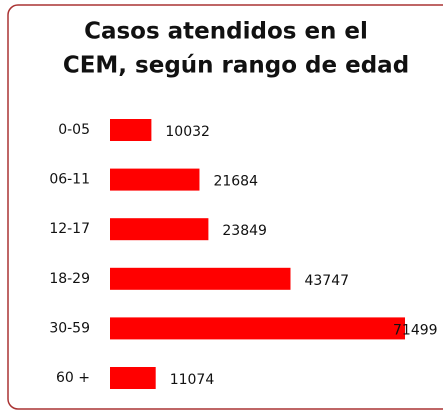 The image size is (443, 412). What do you see at coordinates (187, 132) in the screenshot?
I see `value-label: 10032` at bounding box center [187, 132].